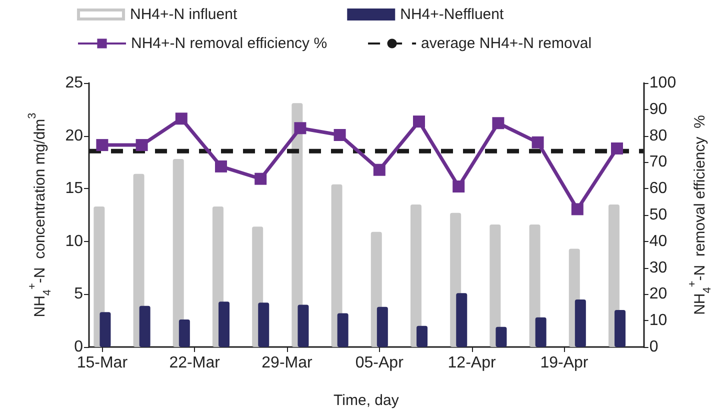 The height and width of the screenshot is (418, 721). Describe the element at coordinates (653, 347) in the screenshot. I see `y2-tick-label: 0` at that location.